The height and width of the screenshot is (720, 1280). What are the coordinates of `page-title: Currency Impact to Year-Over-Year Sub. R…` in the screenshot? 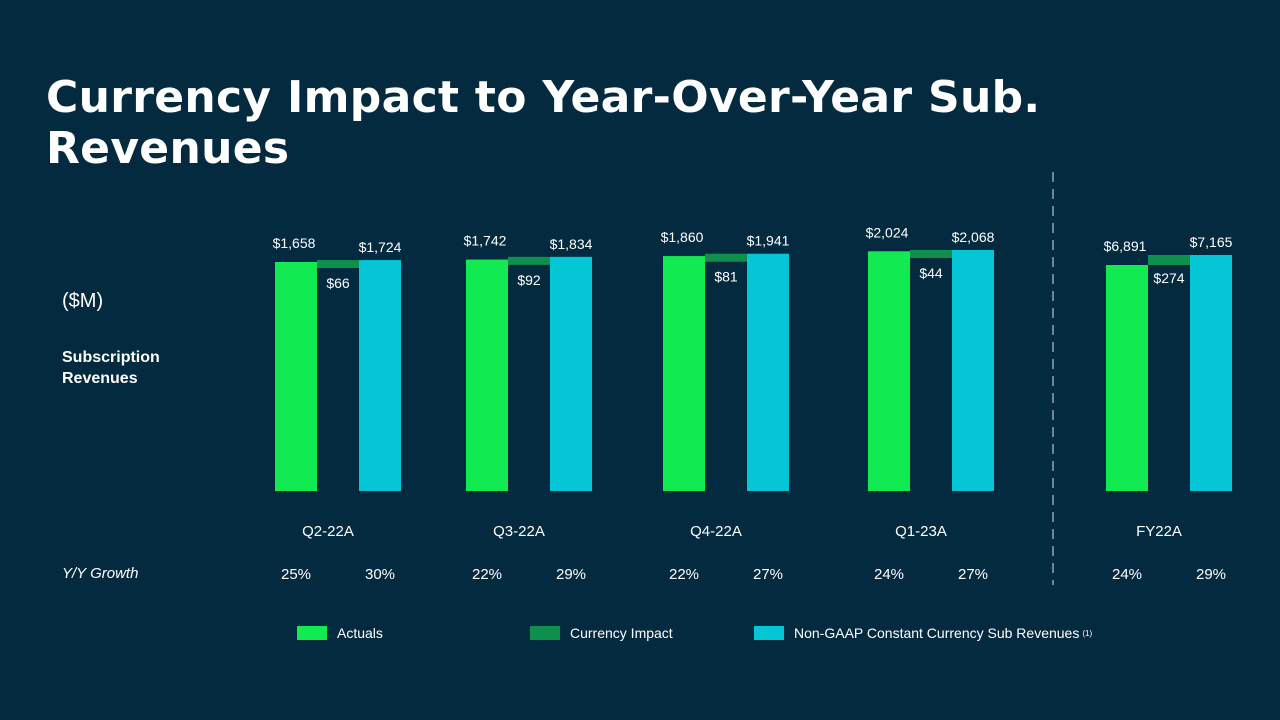 It's located at (543, 123).